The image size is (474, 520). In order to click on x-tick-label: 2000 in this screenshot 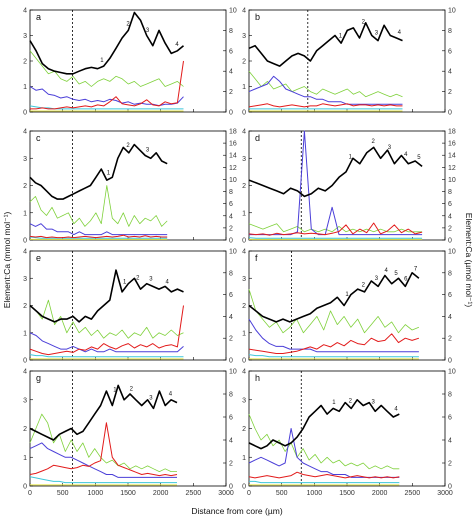, I will do `click(161, 493)`.